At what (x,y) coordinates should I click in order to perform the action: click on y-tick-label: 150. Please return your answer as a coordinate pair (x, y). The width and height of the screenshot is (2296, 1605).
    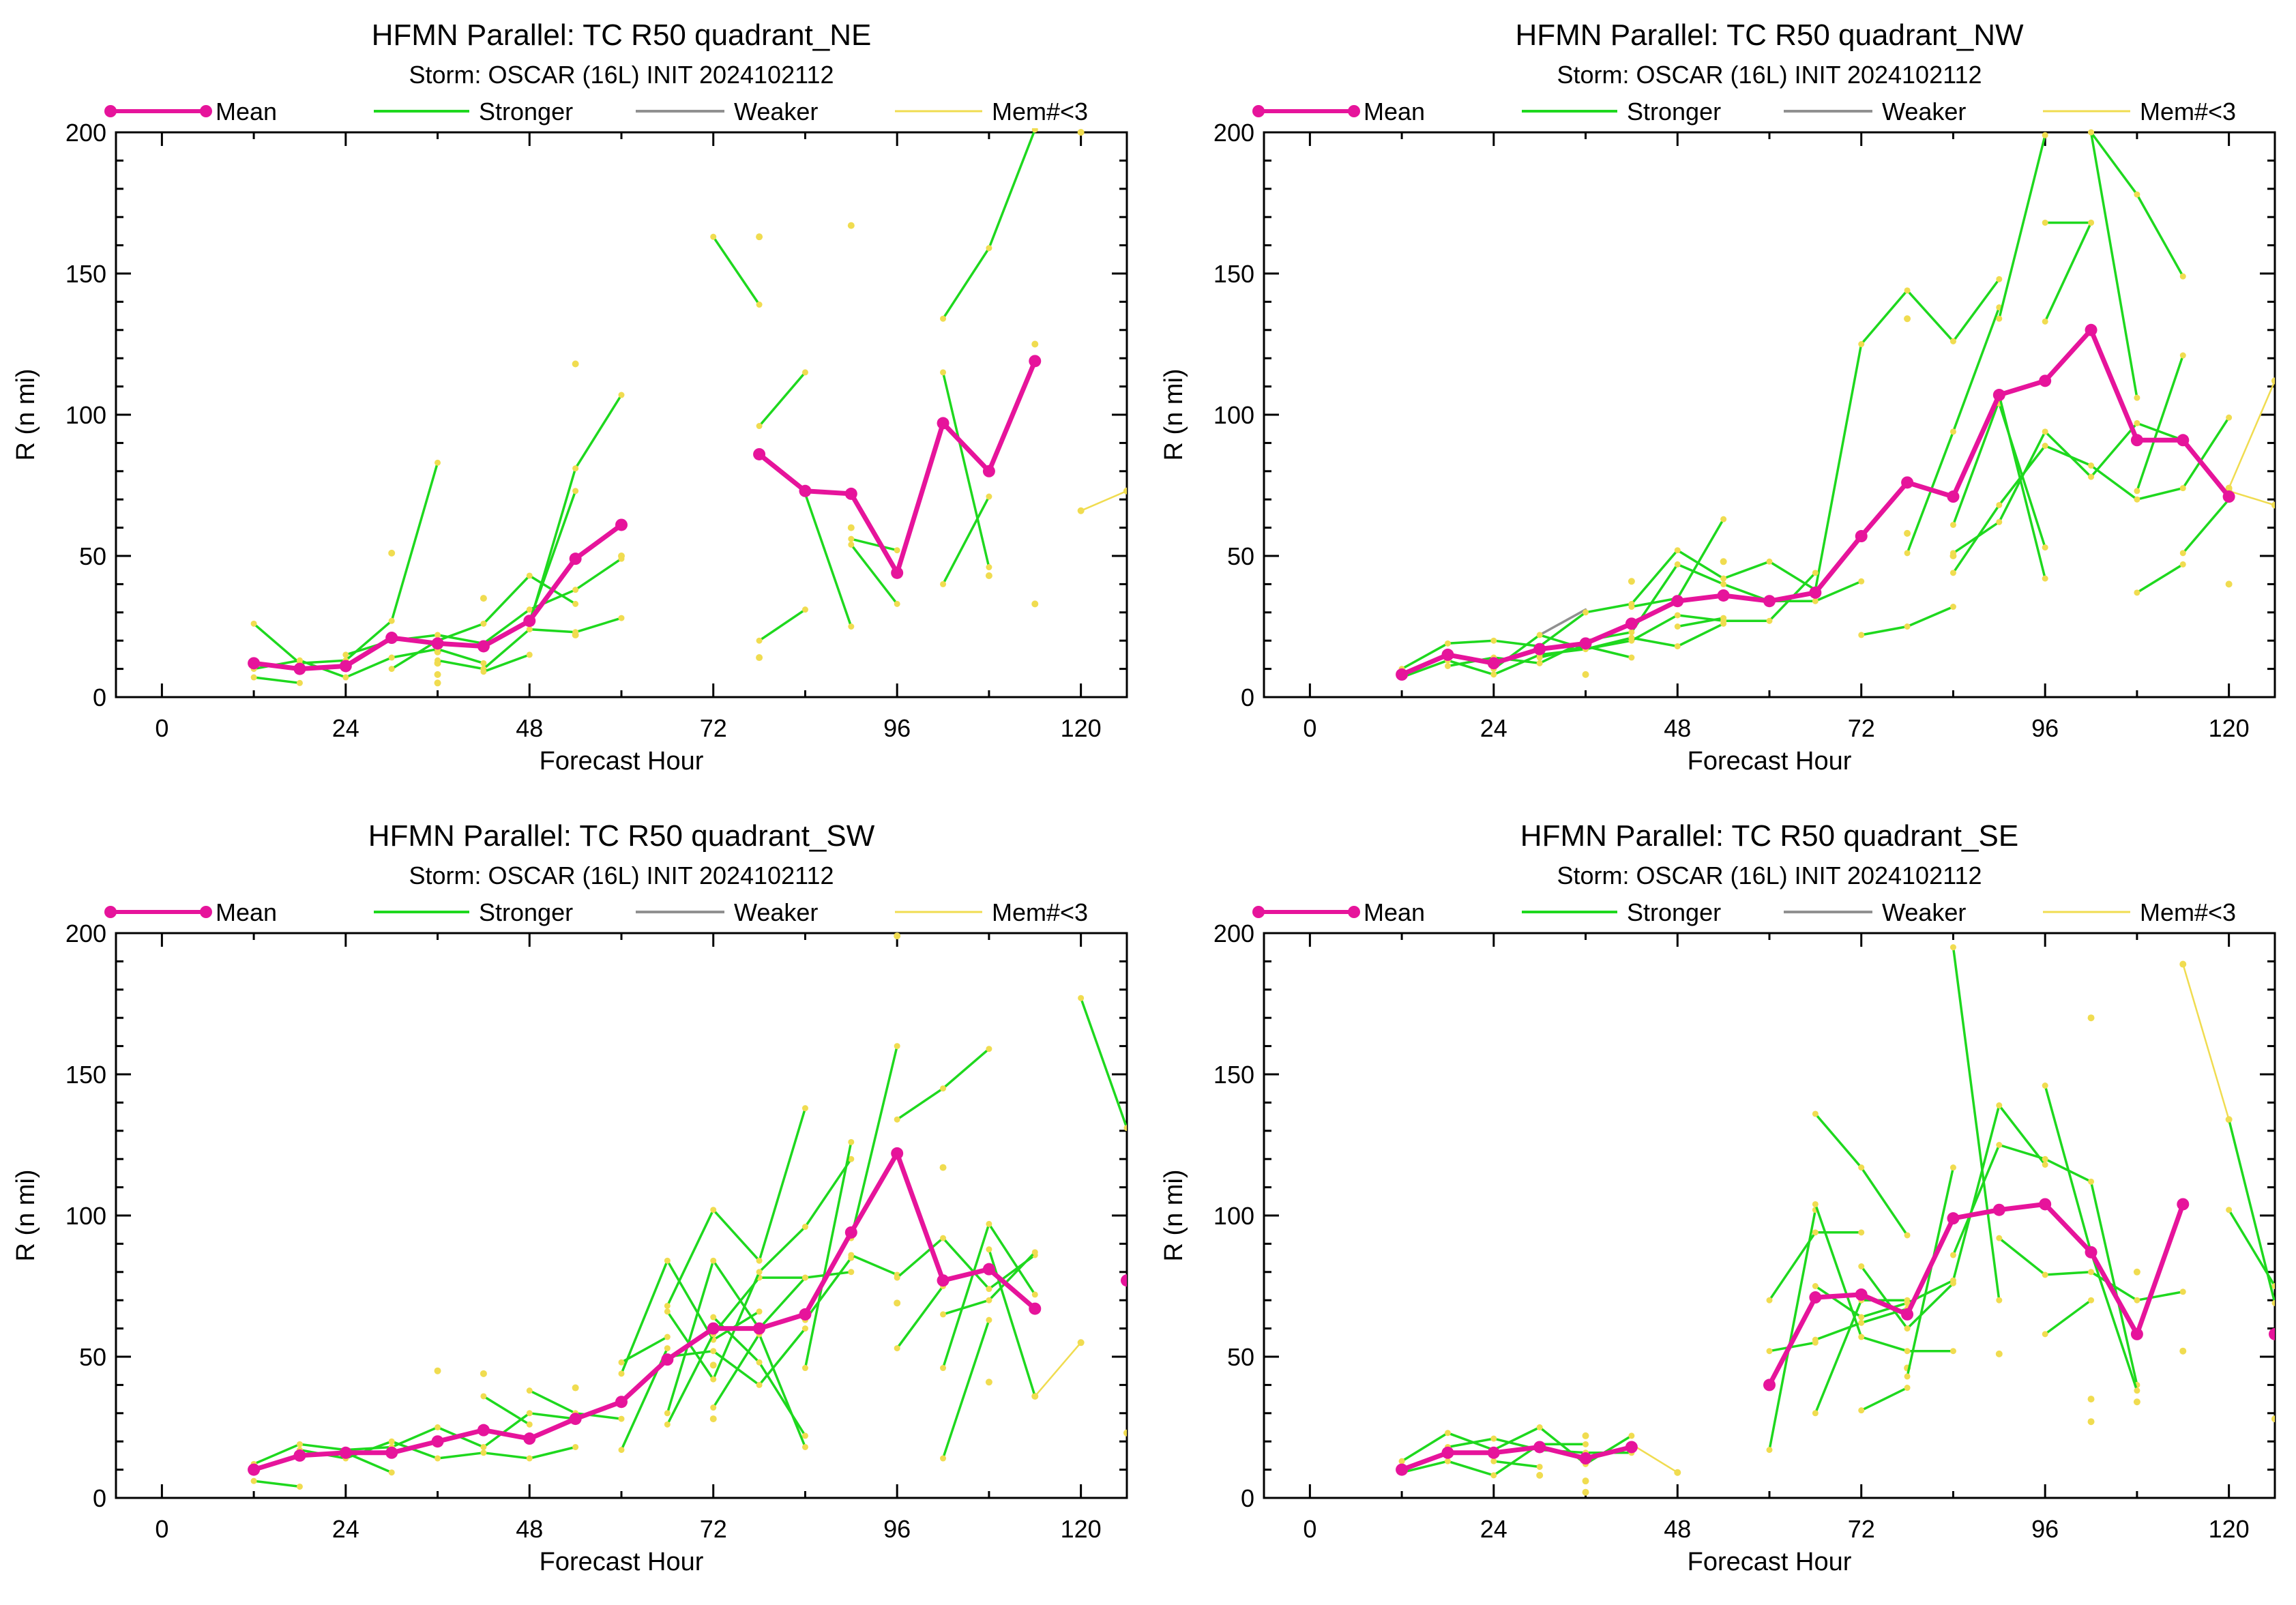
    Looking at the image, I should click on (86, 1075).